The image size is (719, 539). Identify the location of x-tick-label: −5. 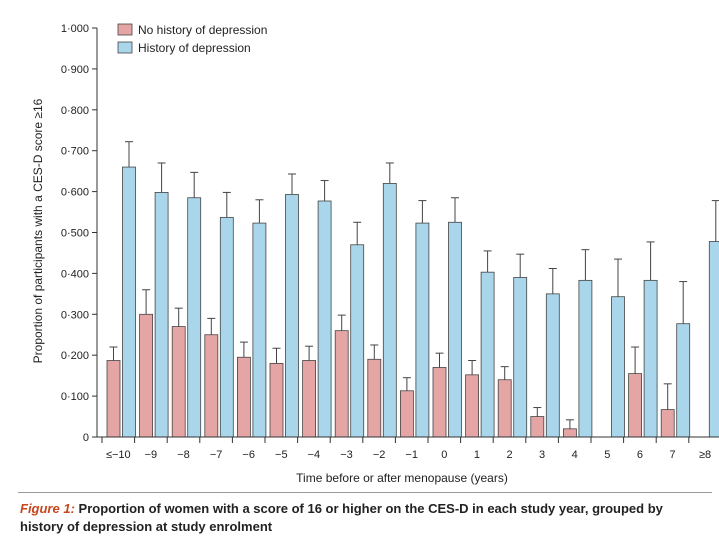
(281, 455).